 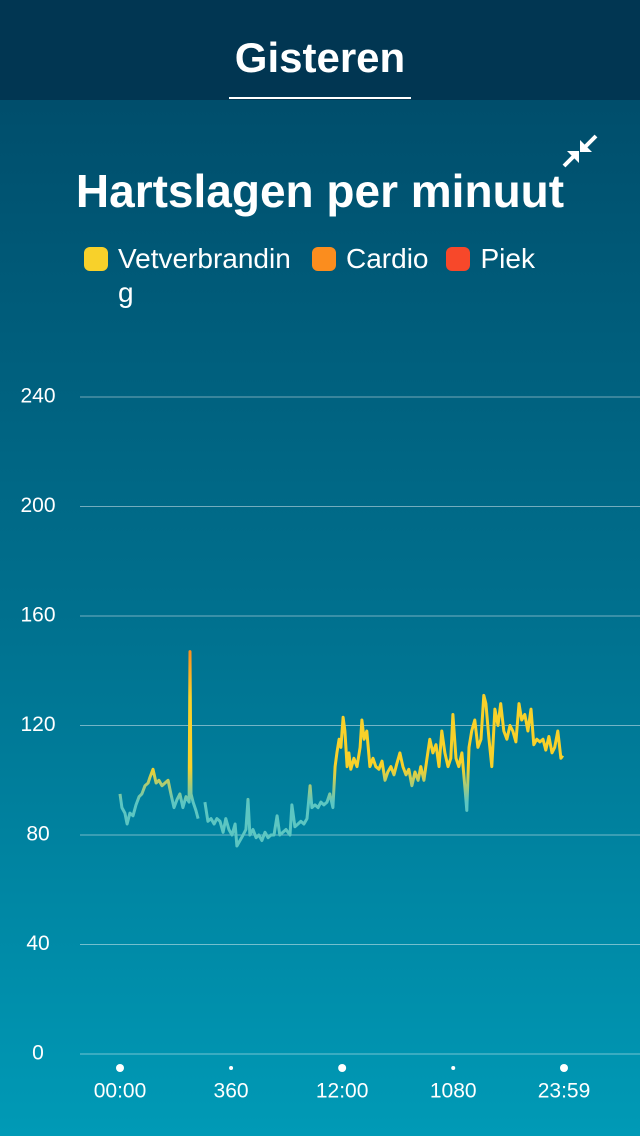 I want to click on legend-item: Cardio, so click(x=370, y=276).